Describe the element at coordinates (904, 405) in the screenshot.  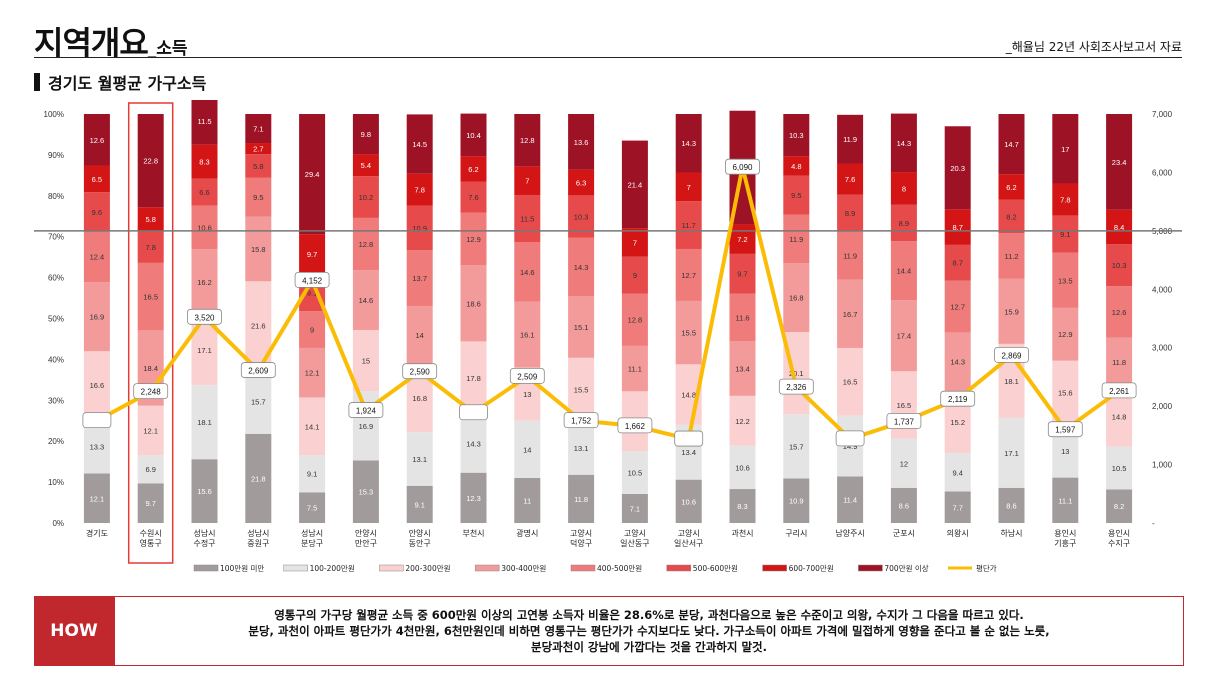
I see `bar-value-label: 16.5` at that location.